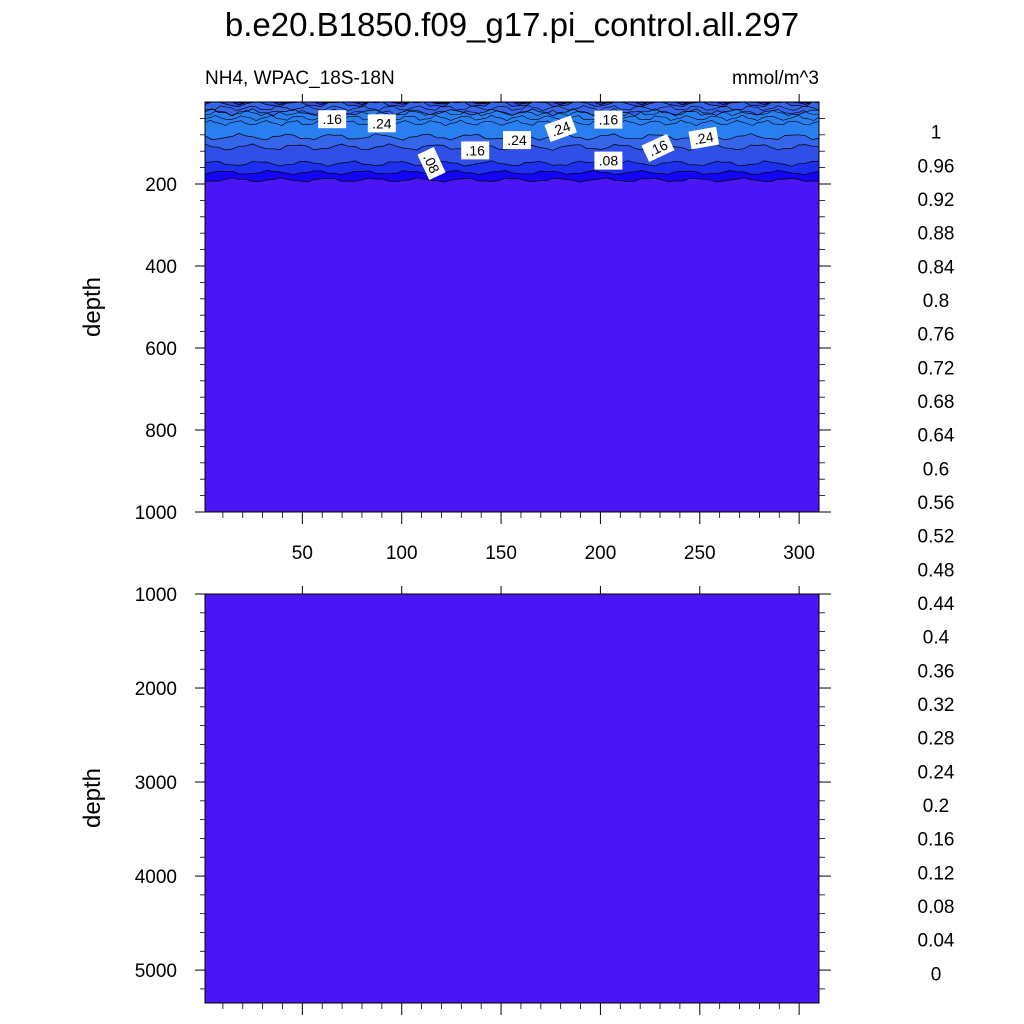 The image size is (1024, 1024). Describe the element at coordinates (936, 974) in the screenshot. I see `colorbar-label: 0` at that location.